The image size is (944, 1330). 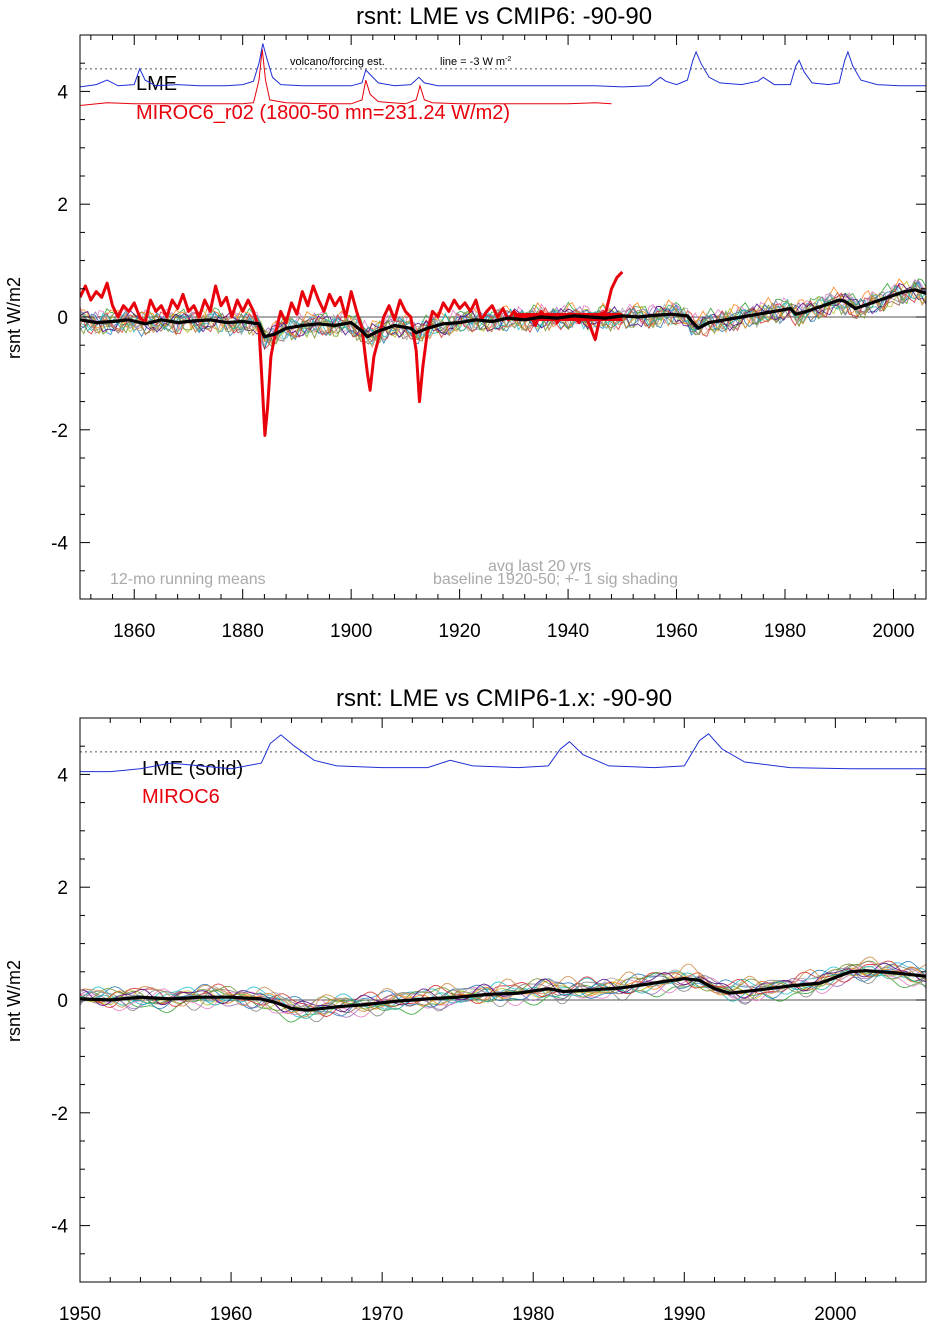 I want to click on x-tick-label: 1920, so click(x=459, y=631).